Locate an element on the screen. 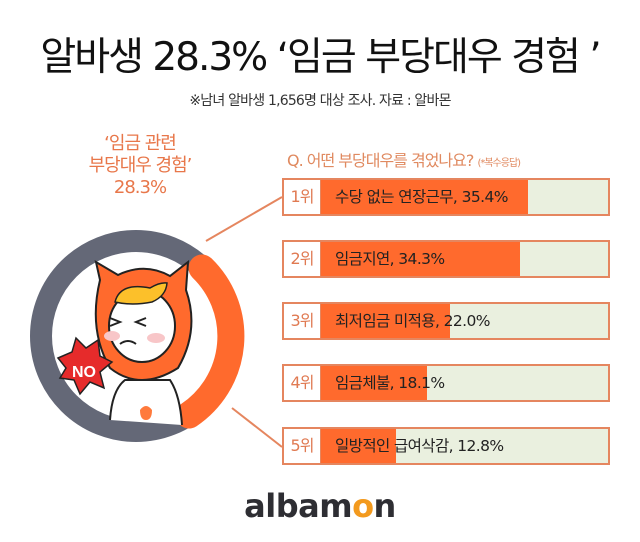 This screenshot has height=542, width=640. question-text: Q. 어떤 부당대우를 겪었나요? is located at coordinates (380, 160).